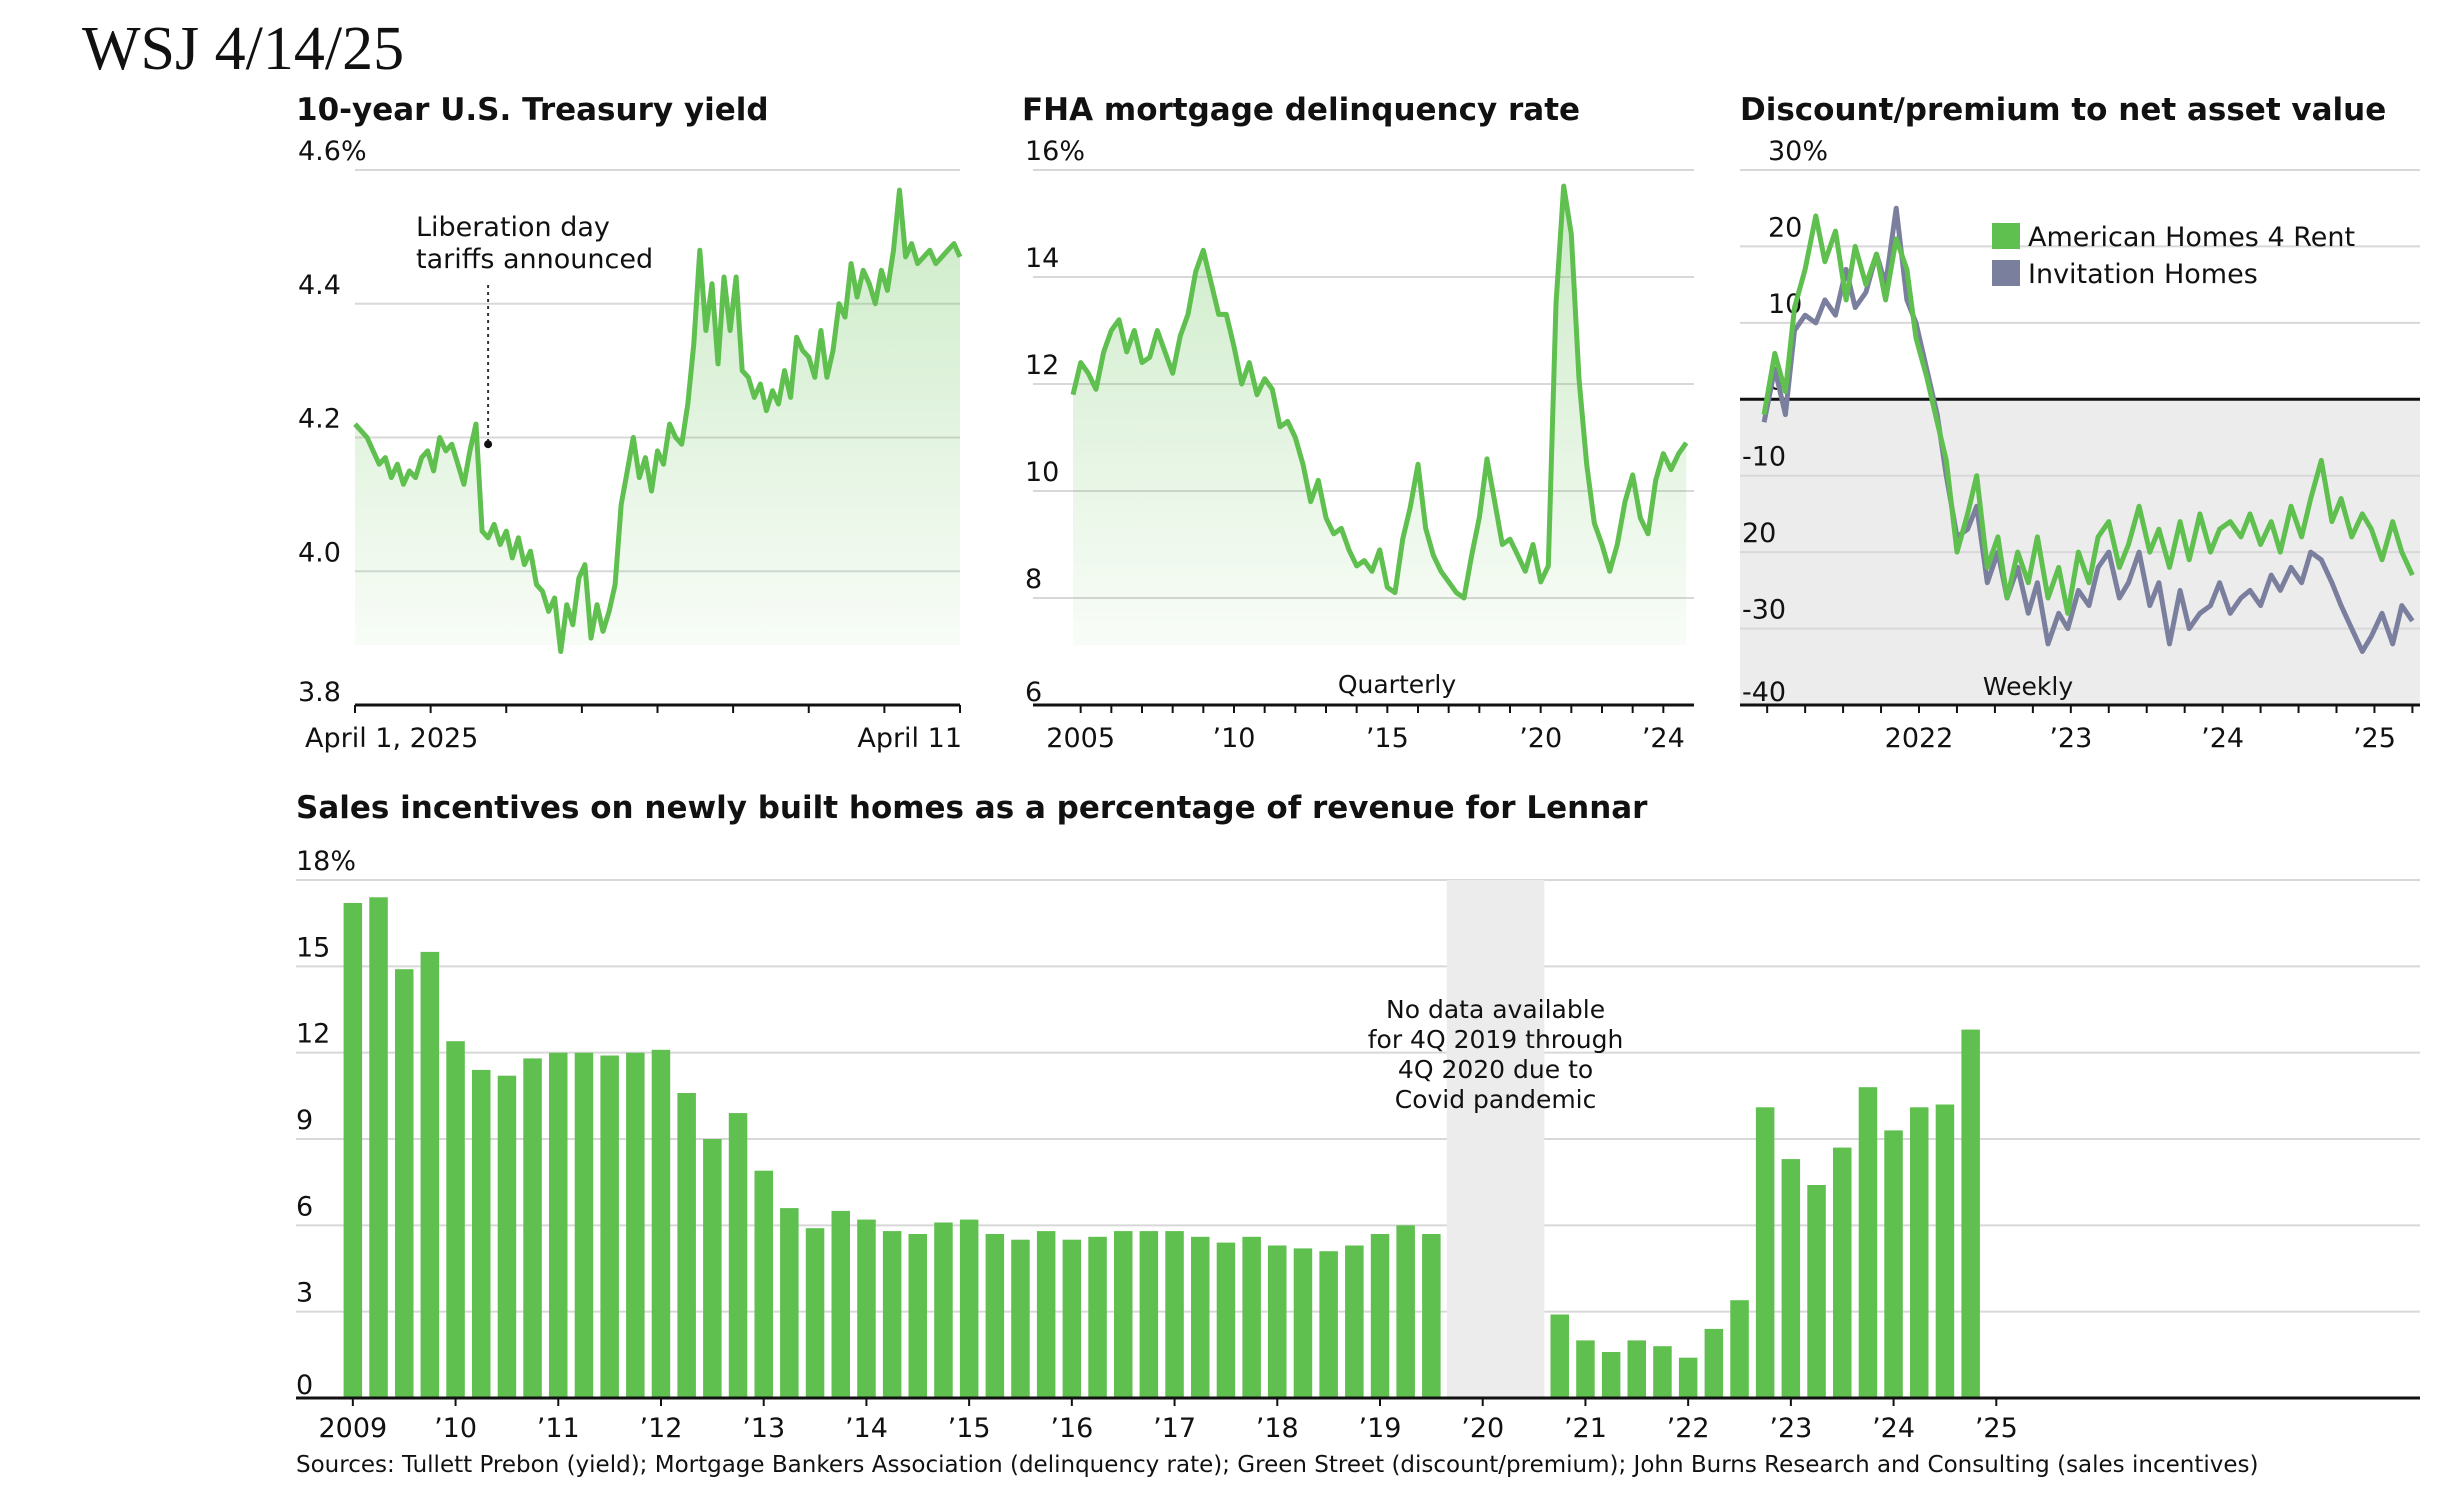 The image size is (2450, 1498). I want to click on nav-series-amh-line, so click(2088, 414).